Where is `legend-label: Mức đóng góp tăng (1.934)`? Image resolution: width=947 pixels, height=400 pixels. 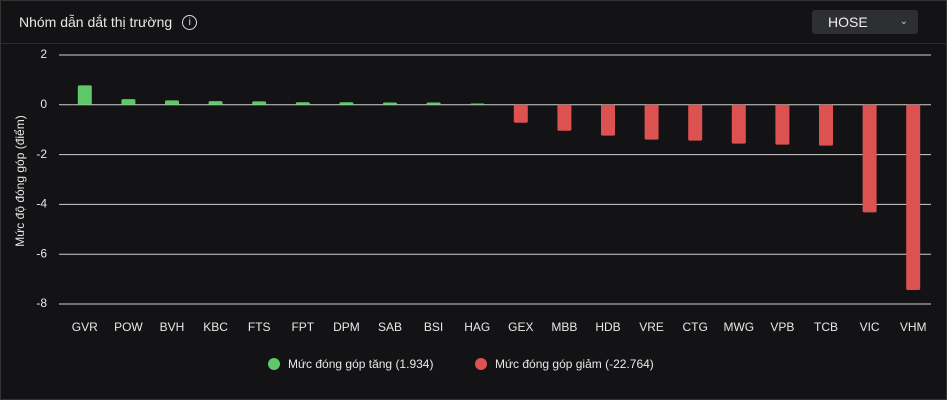 legend-label: Mức đóng góp tăng (1.934) is located at coordinates (360, 364).